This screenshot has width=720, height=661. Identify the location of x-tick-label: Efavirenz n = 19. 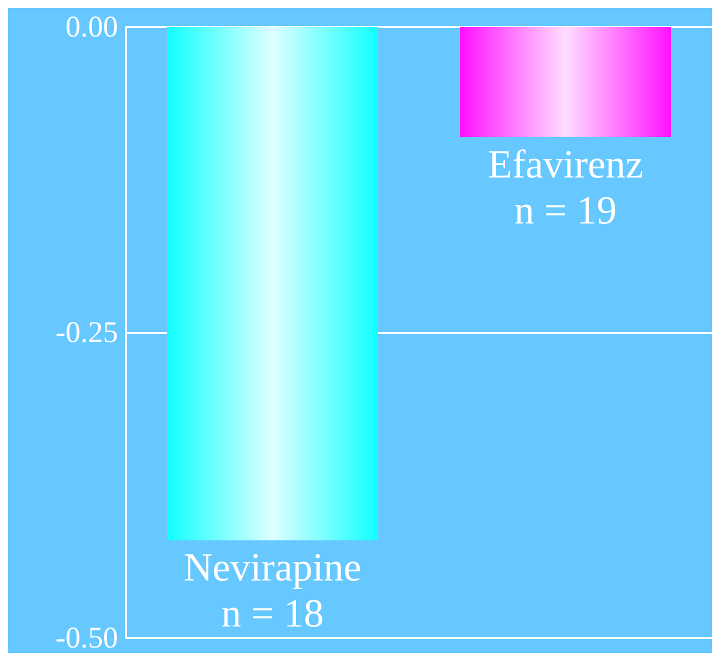
(566, 186).